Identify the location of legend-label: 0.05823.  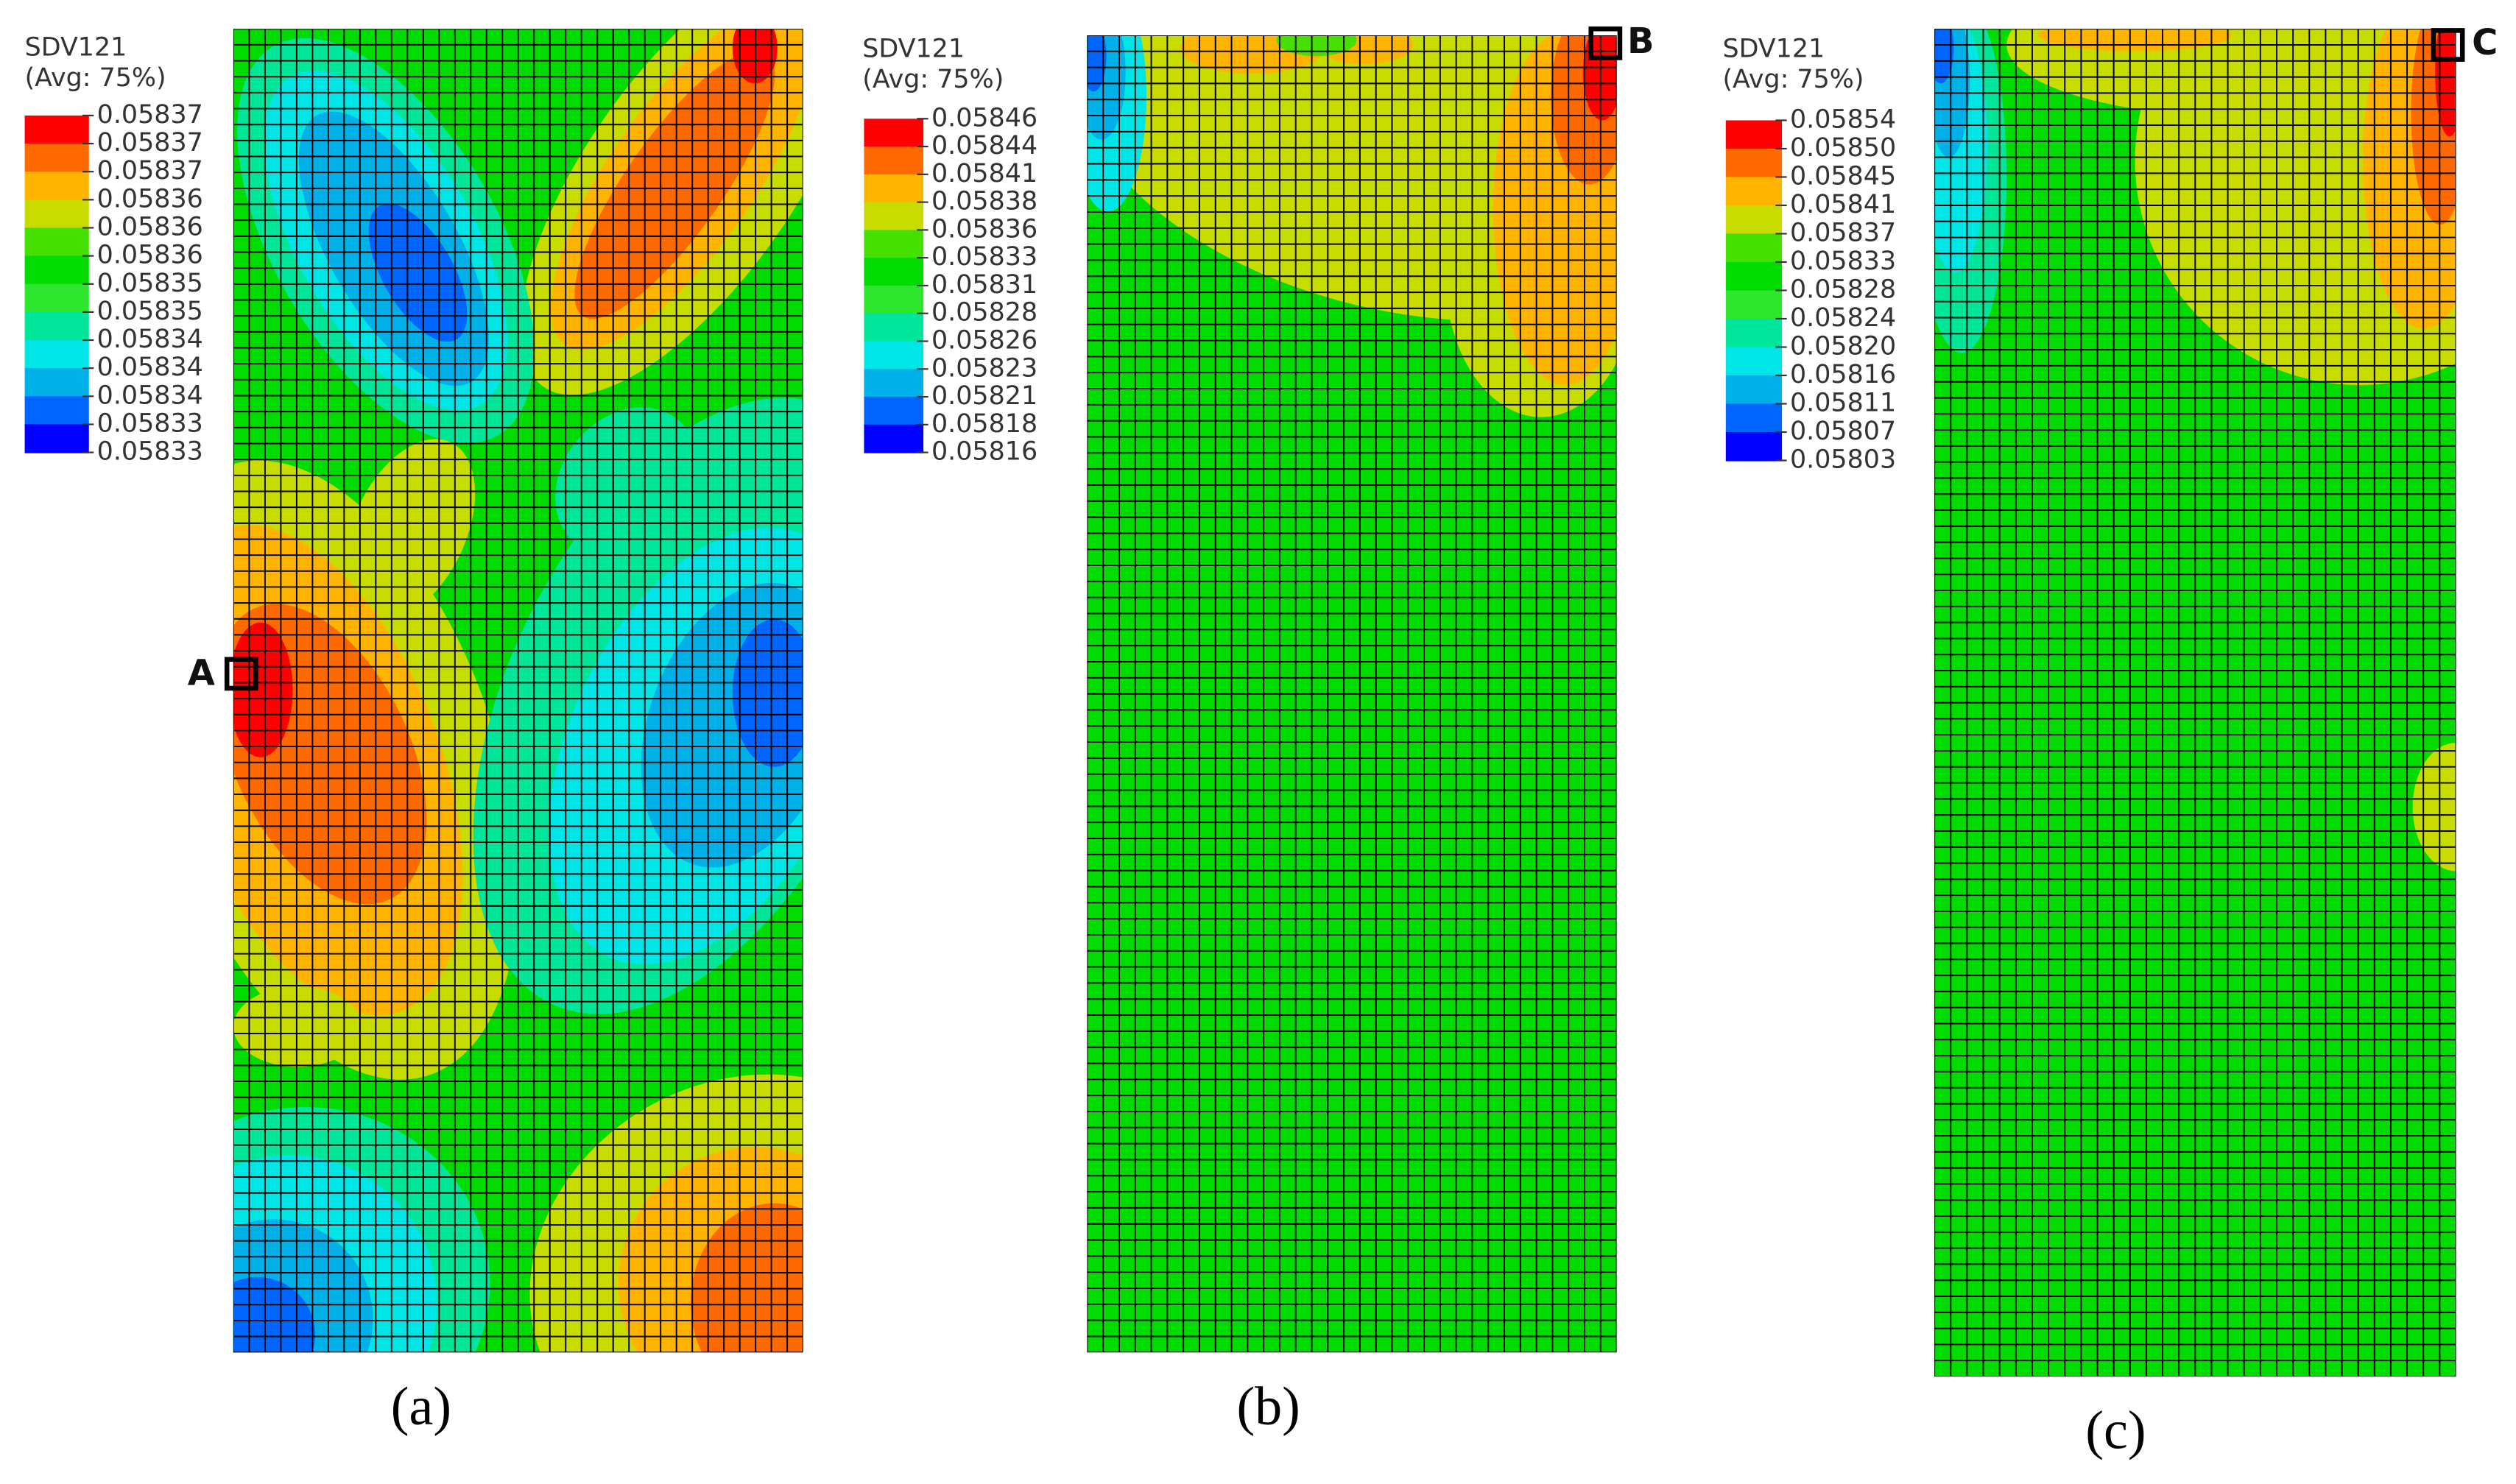
(984, 368).